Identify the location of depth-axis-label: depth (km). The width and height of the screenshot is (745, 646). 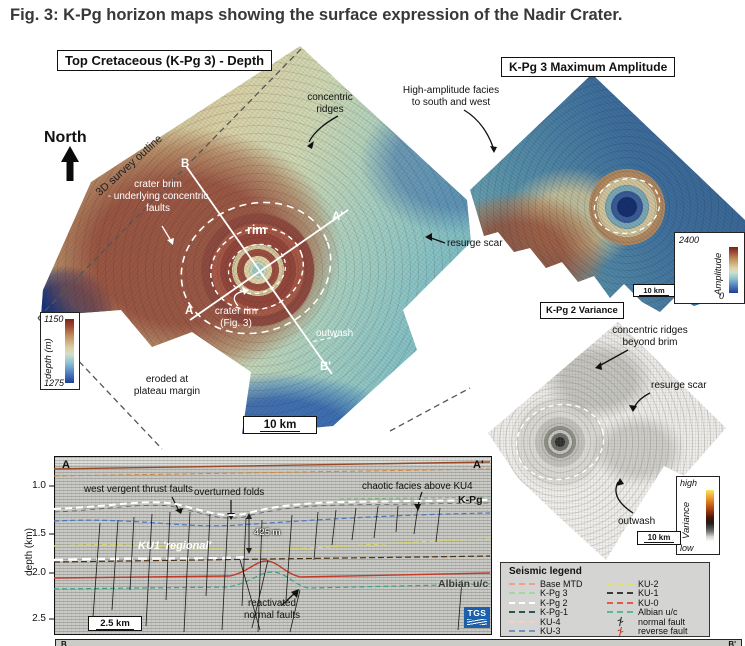
(30, 552).